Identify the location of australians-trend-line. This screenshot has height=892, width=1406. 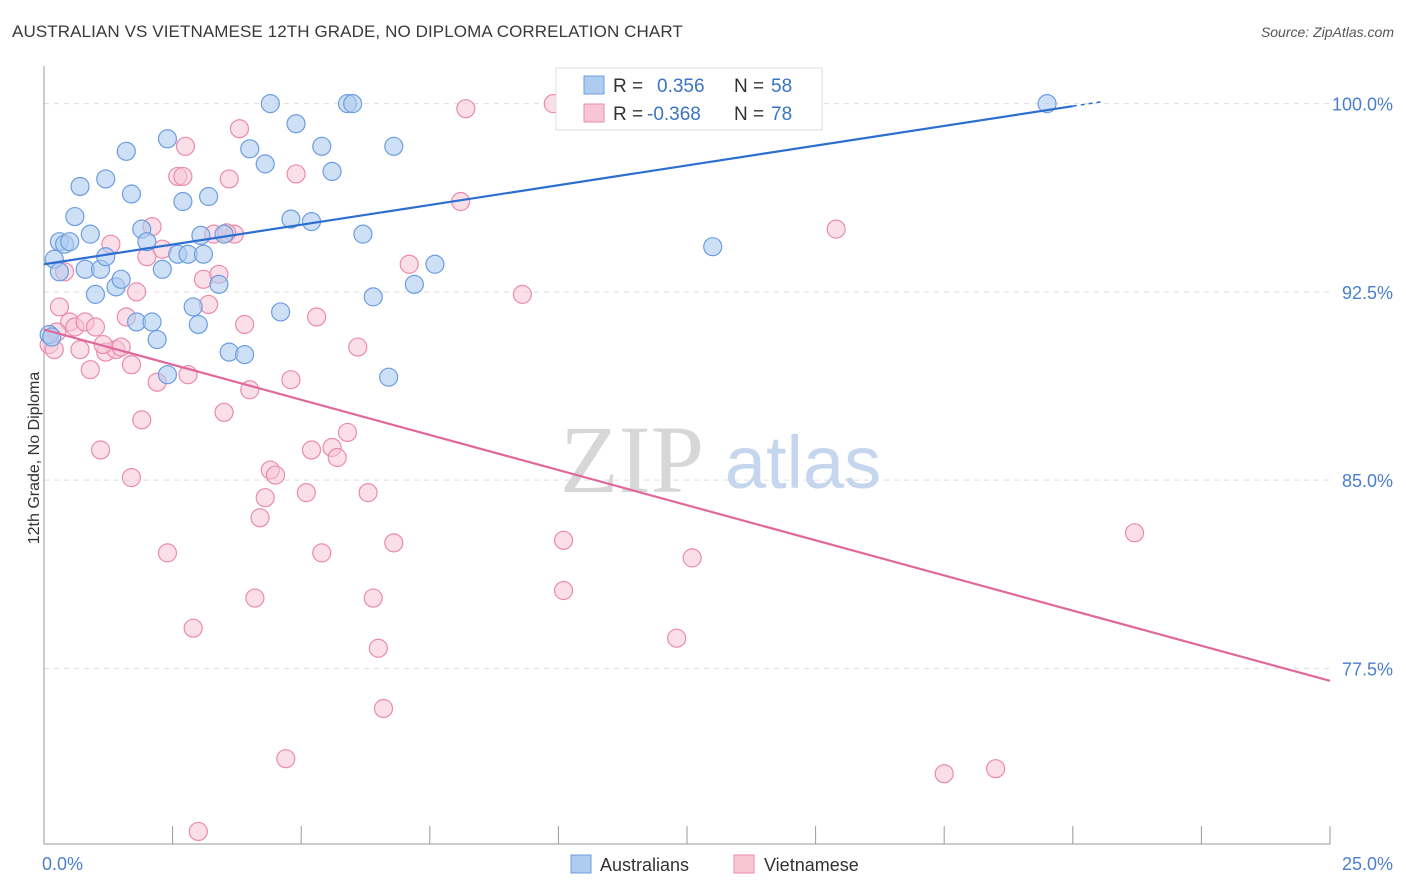
(558, 185).